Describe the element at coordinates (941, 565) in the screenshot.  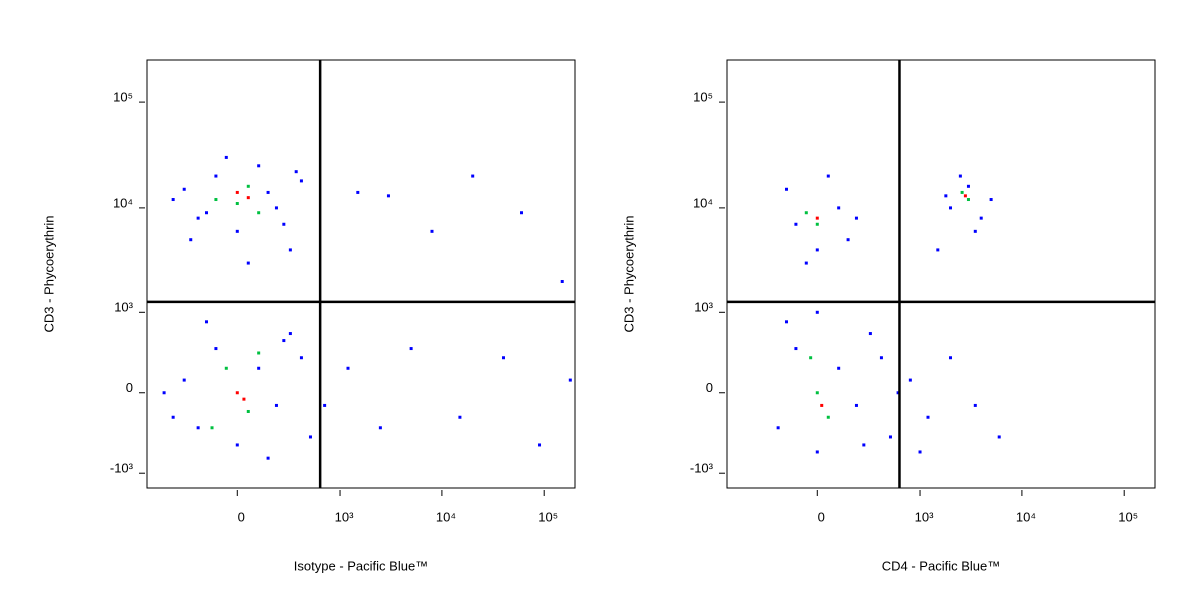
I see `x-axis-title: CD4 - Pacific Blue™` at that location.